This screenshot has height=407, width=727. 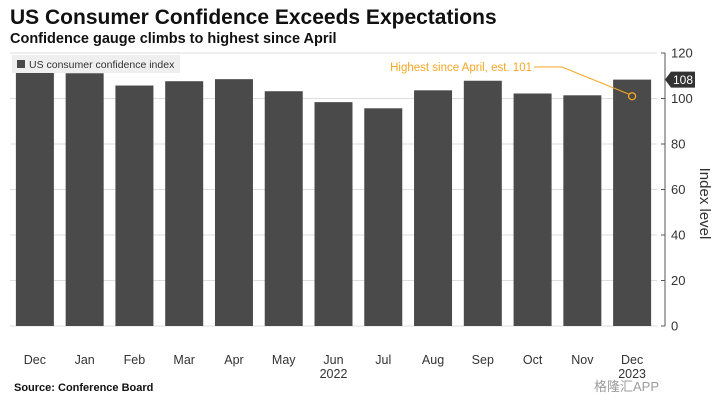 I want to click on y-tick-label: 80, so click(x=678, y=144).